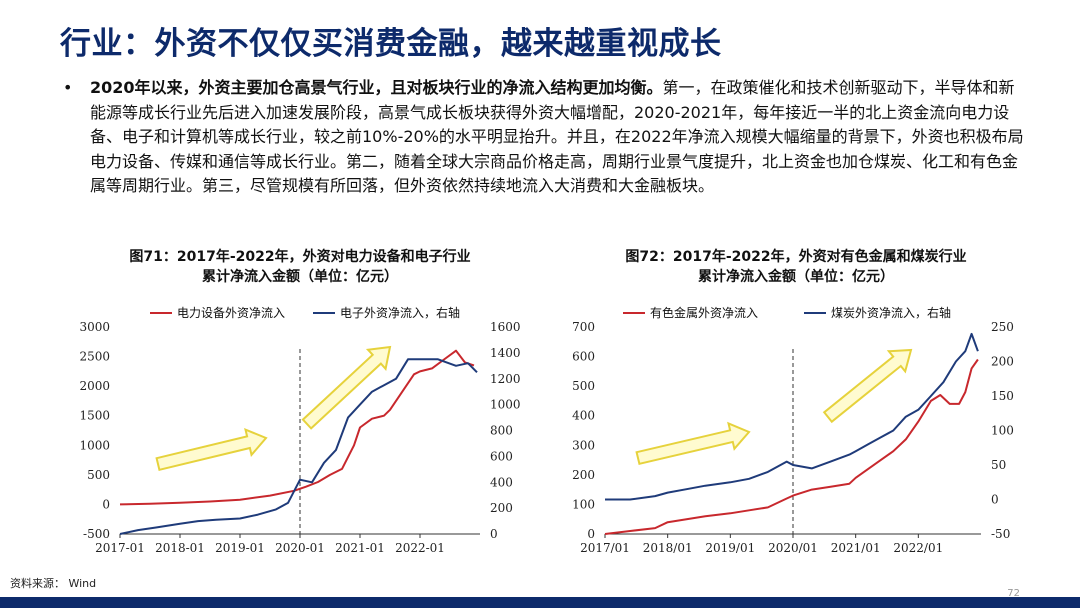 The image size is (1080, 608). What do you see at coordinates (391, 44) in the screenshot?
I see `slide-title: 行业：外资不仅仅买消费金融，越来越重视成长` at bounding box center [391, 44].